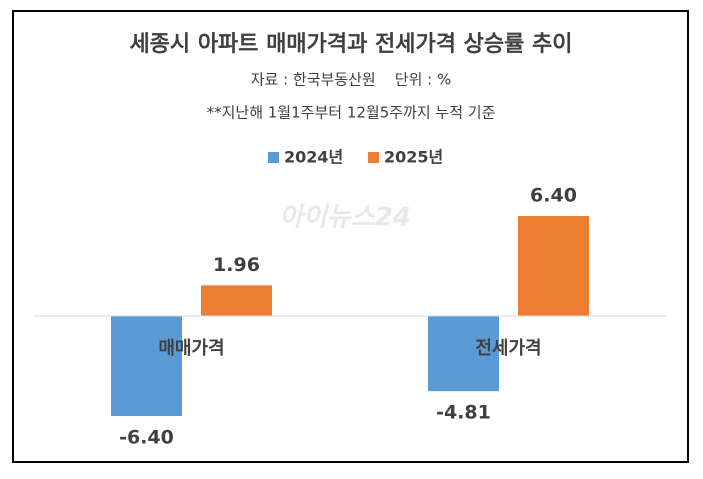 The height and width of the screenshot is (479, 703). Describe the element at coordinates (146, 438) in the screenshot. I see `value-label: -6.40` at that location.